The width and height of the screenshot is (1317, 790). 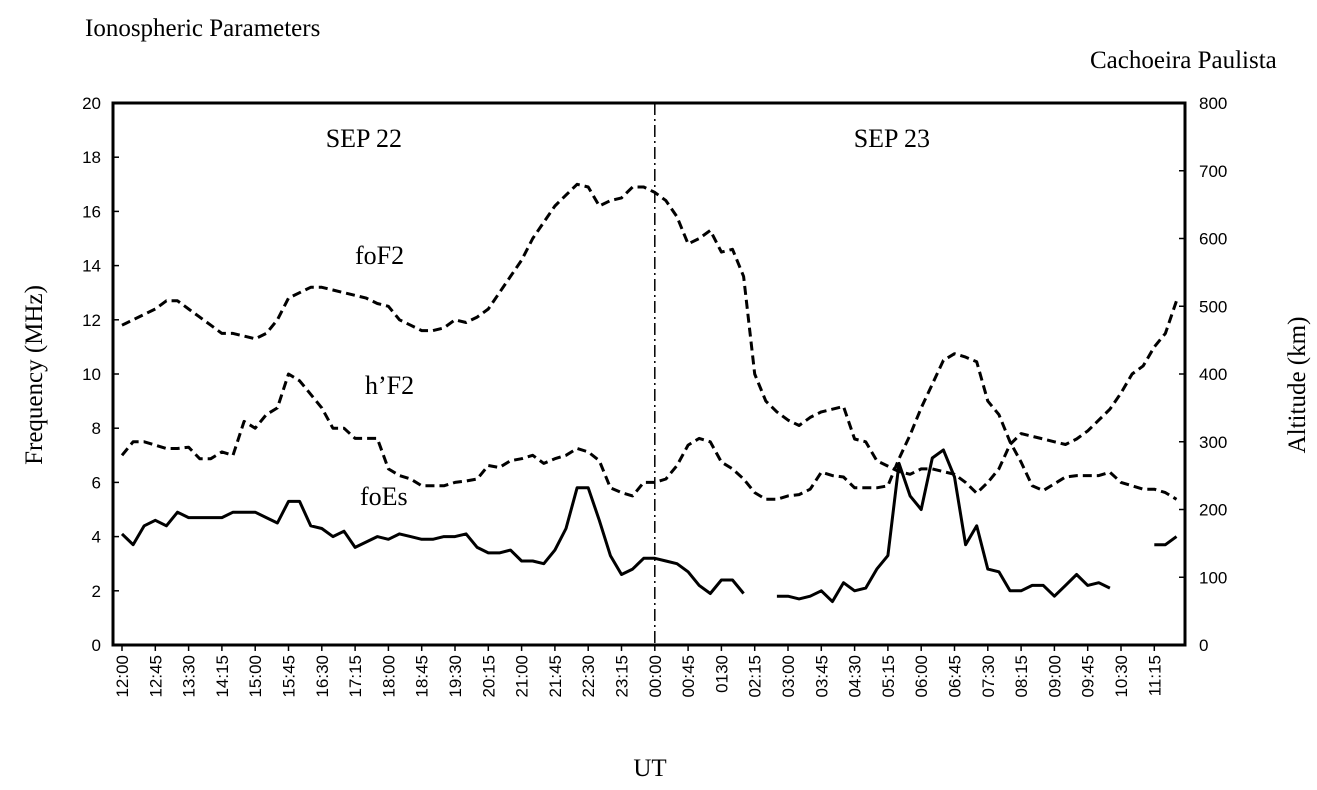 What do you see at coordinates (91, 157) in the screenshot?
I see `y-tick-label: 18` at bounding box center [91, 157].